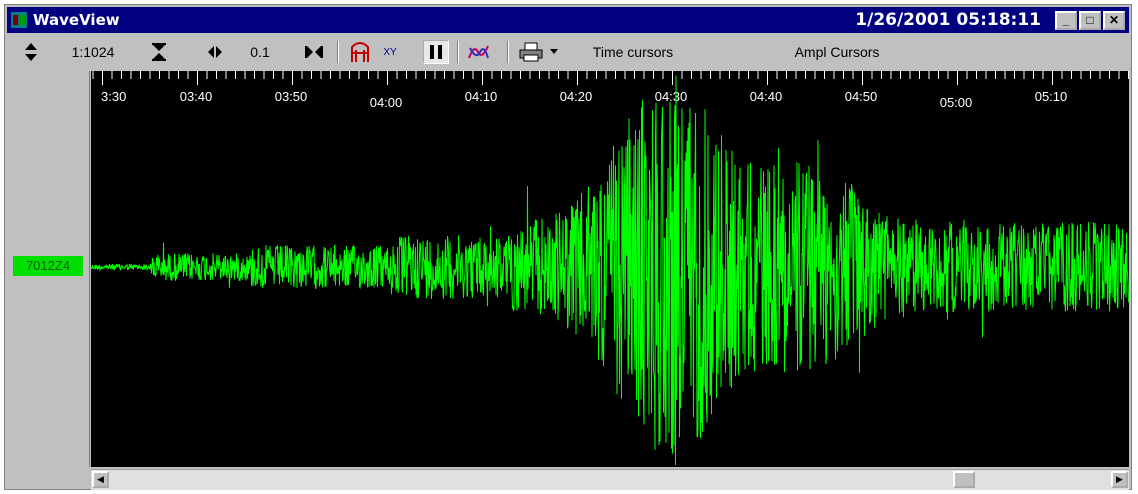 The image size is (1138, 494). Describe the element at coordinates (766, 96) in the screenshot. I see `time-tick-label: 04:40` at that location.